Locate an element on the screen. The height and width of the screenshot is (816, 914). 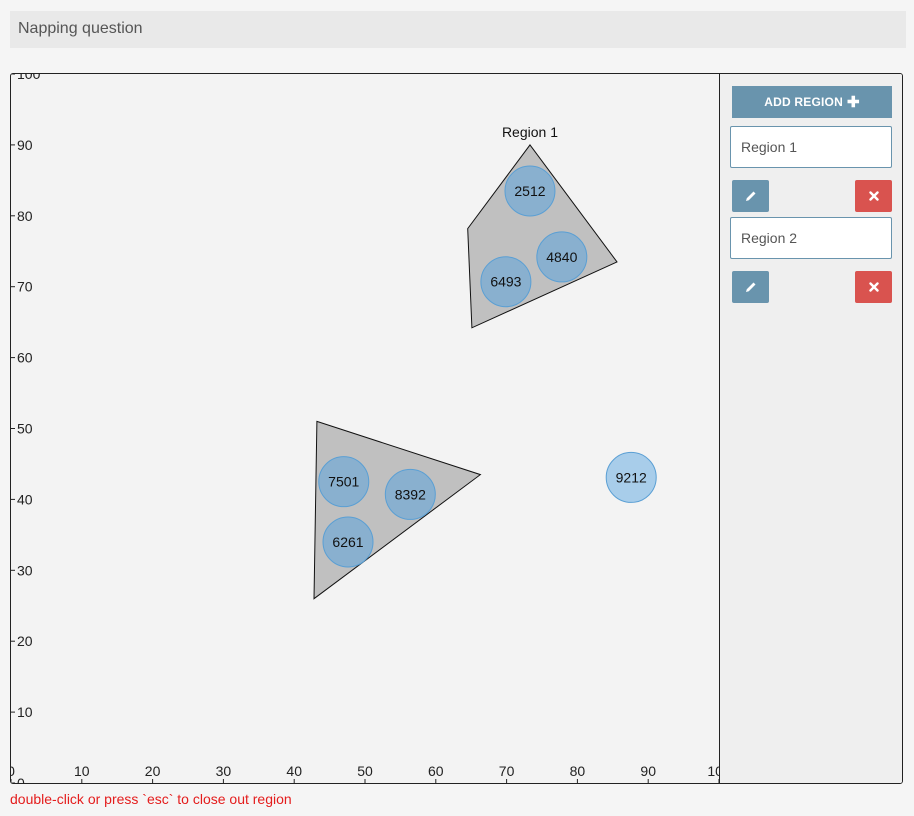
sample-point-label: 4840 is located at coordinates (561, 257).